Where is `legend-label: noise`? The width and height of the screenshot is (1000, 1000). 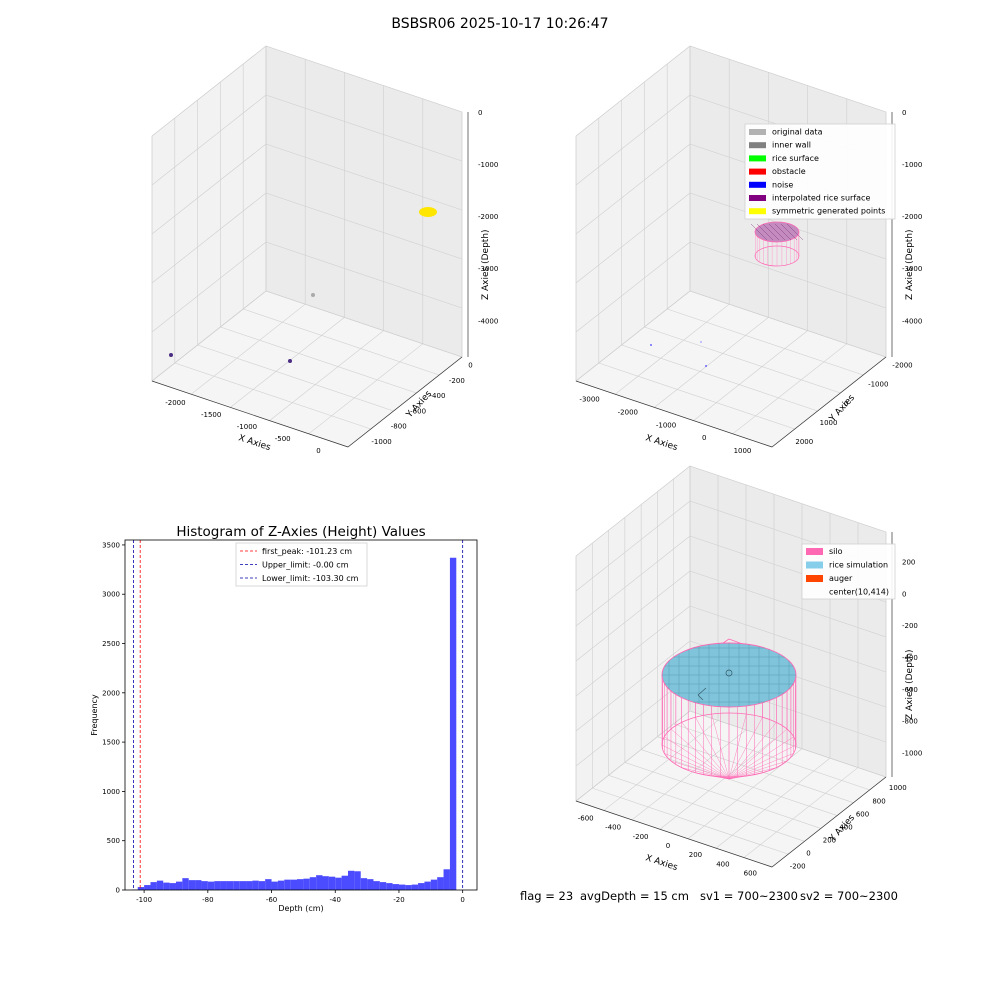
legend-label: noise is located at coordinates (782, 184).